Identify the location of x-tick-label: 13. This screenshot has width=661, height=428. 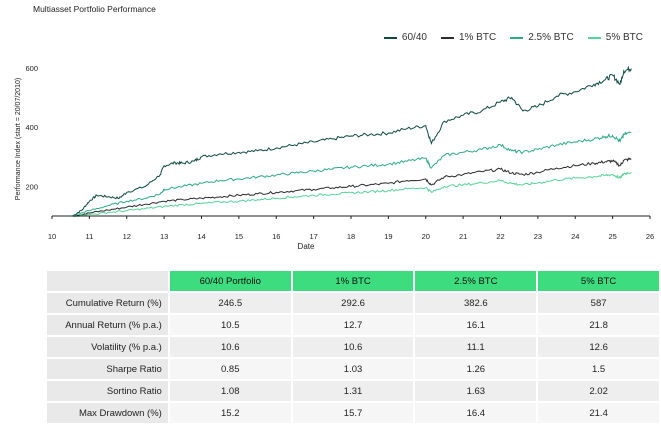
(164, 236).